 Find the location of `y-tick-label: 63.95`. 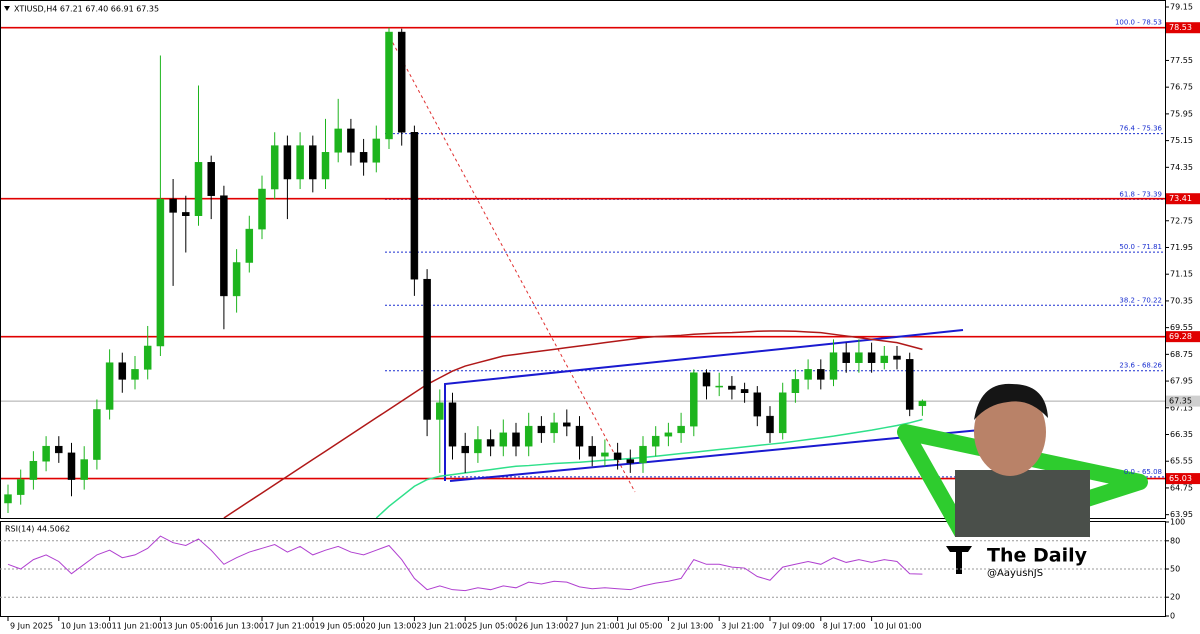

y-tick-label: 63.95 is located at coordinates (1181, 514).